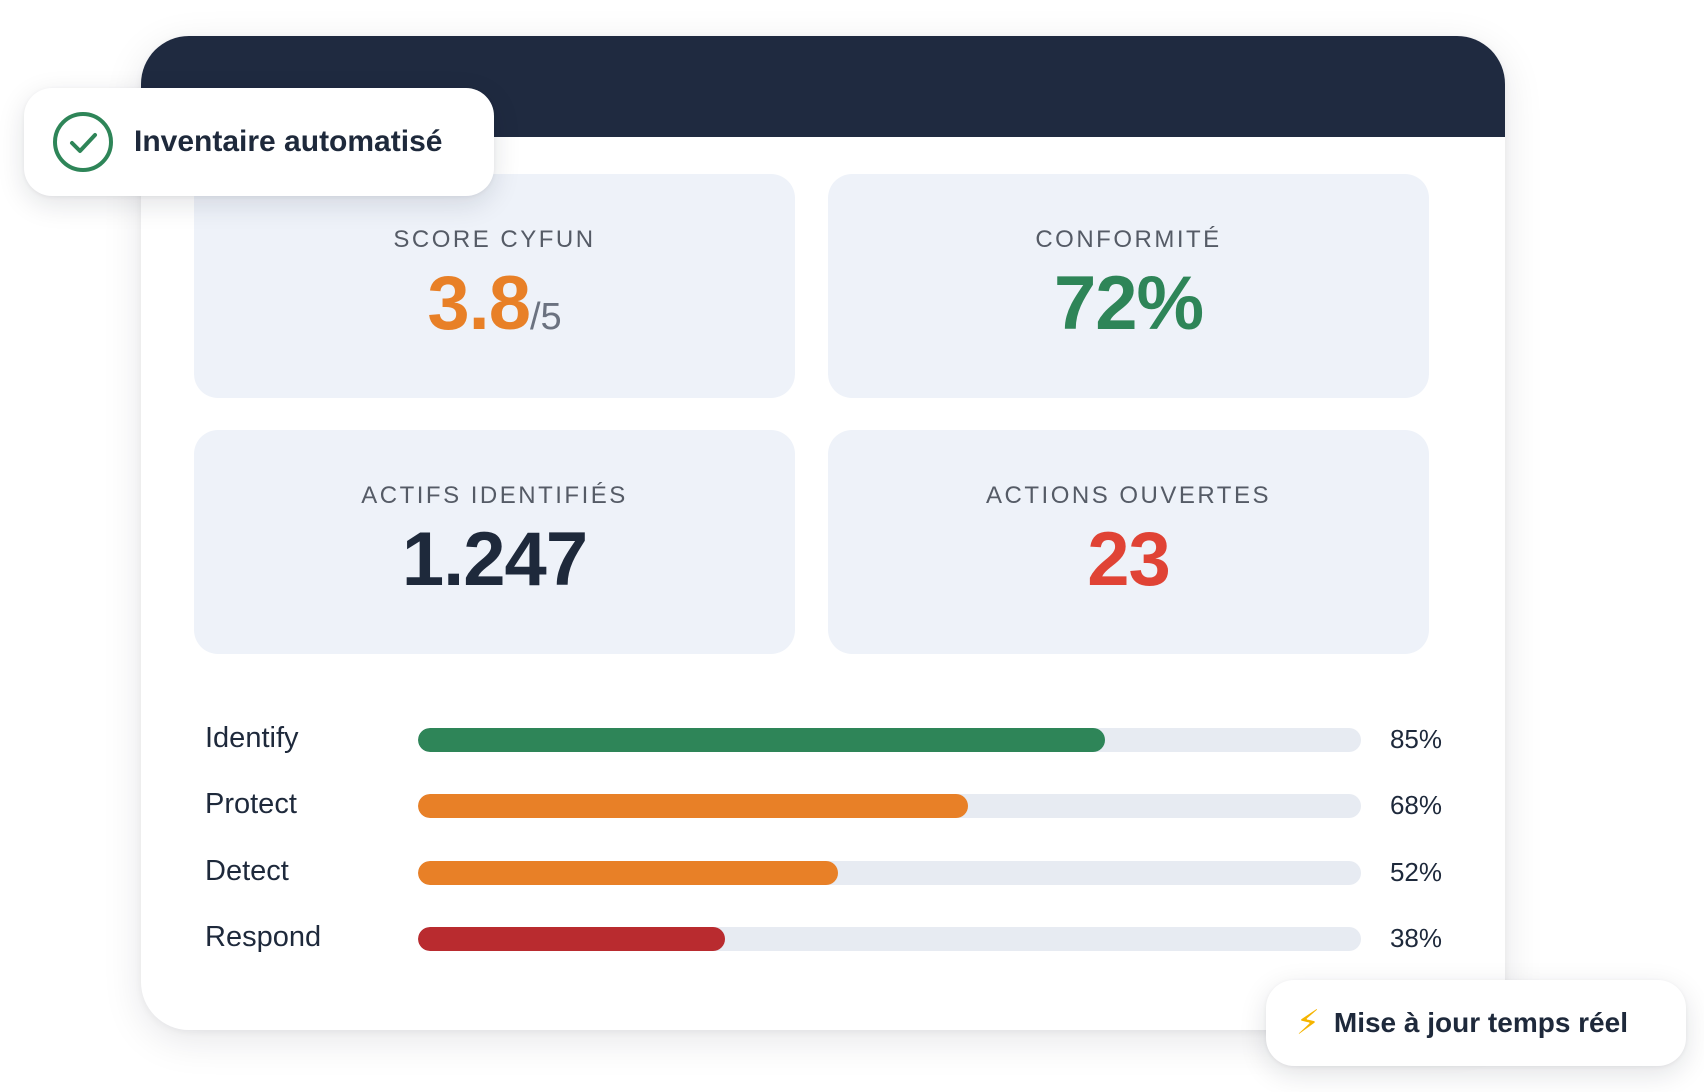 This screenshot has height=1092, width=1704. Describe the element at coordinates (1415, 739) in the screenshot. I see `progress-percent: 85%` at that location.